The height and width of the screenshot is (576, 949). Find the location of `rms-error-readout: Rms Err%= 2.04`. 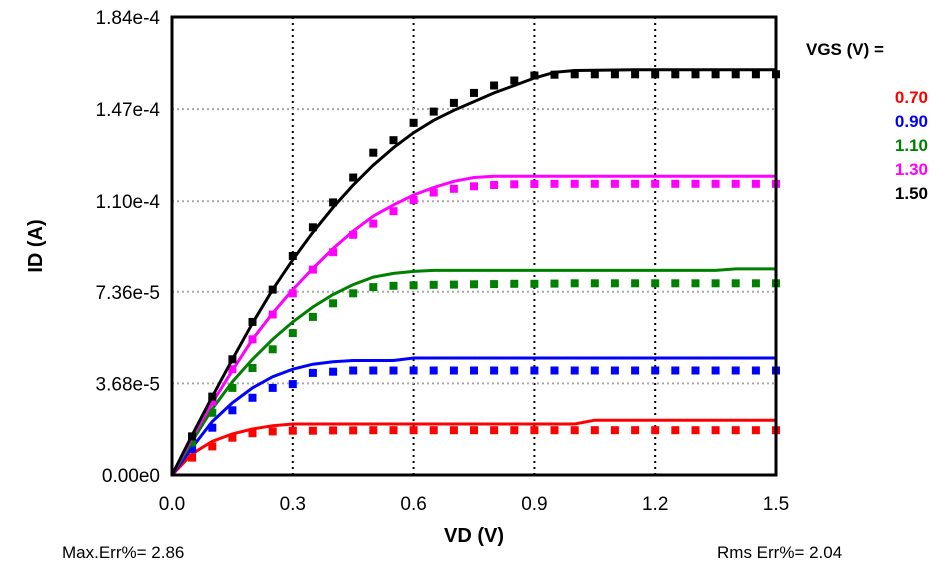

rms-error-readout: Rms Err%= 2.04 is located at coordinates (780, 552).